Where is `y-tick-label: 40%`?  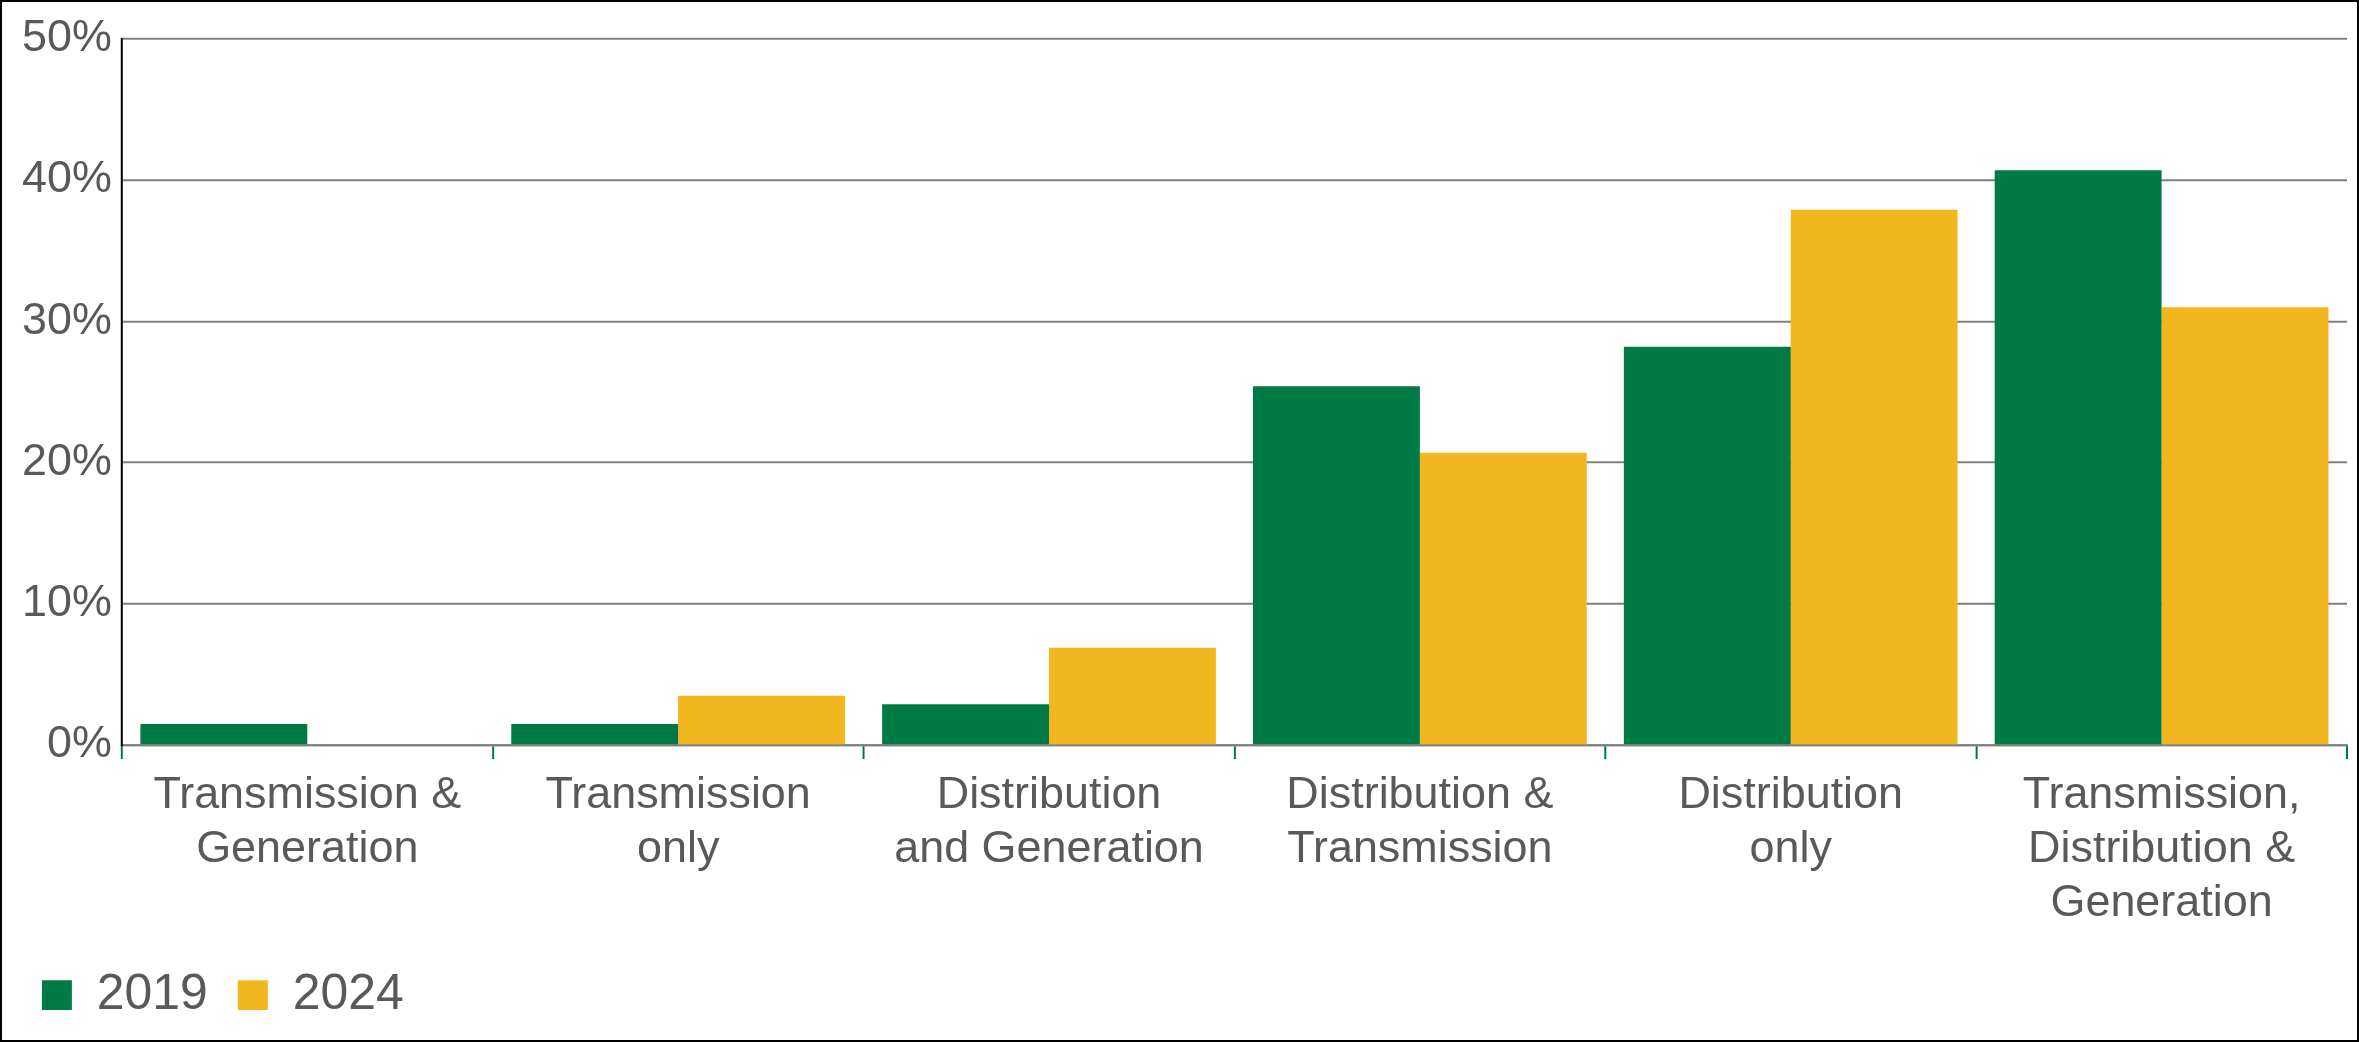
y-tick-label: 40% is located at coordinates (66, 177).